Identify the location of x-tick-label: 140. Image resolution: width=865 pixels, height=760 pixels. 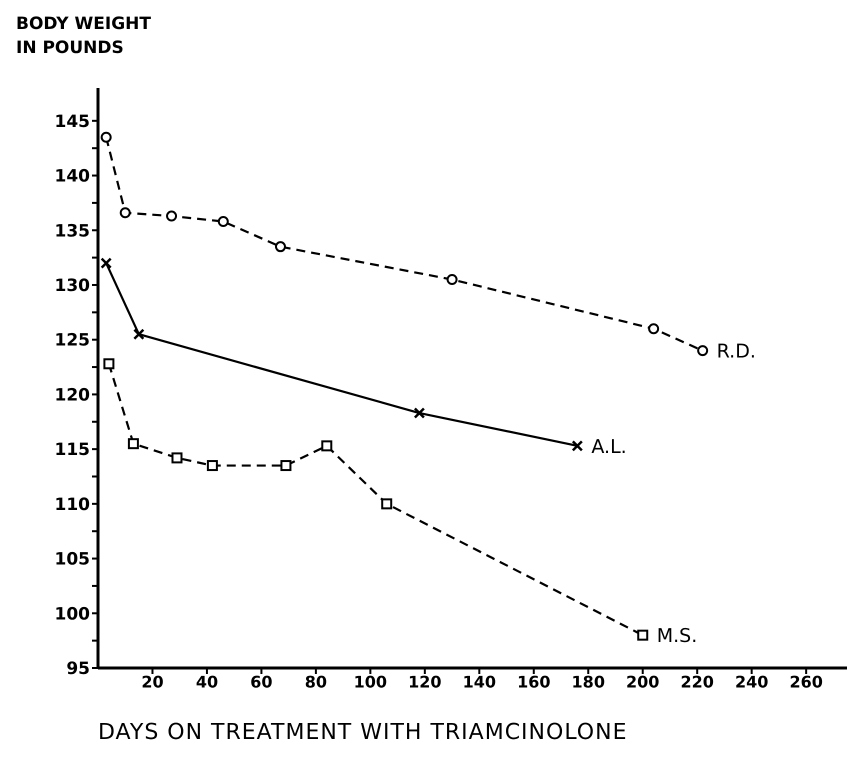
(479, 682).